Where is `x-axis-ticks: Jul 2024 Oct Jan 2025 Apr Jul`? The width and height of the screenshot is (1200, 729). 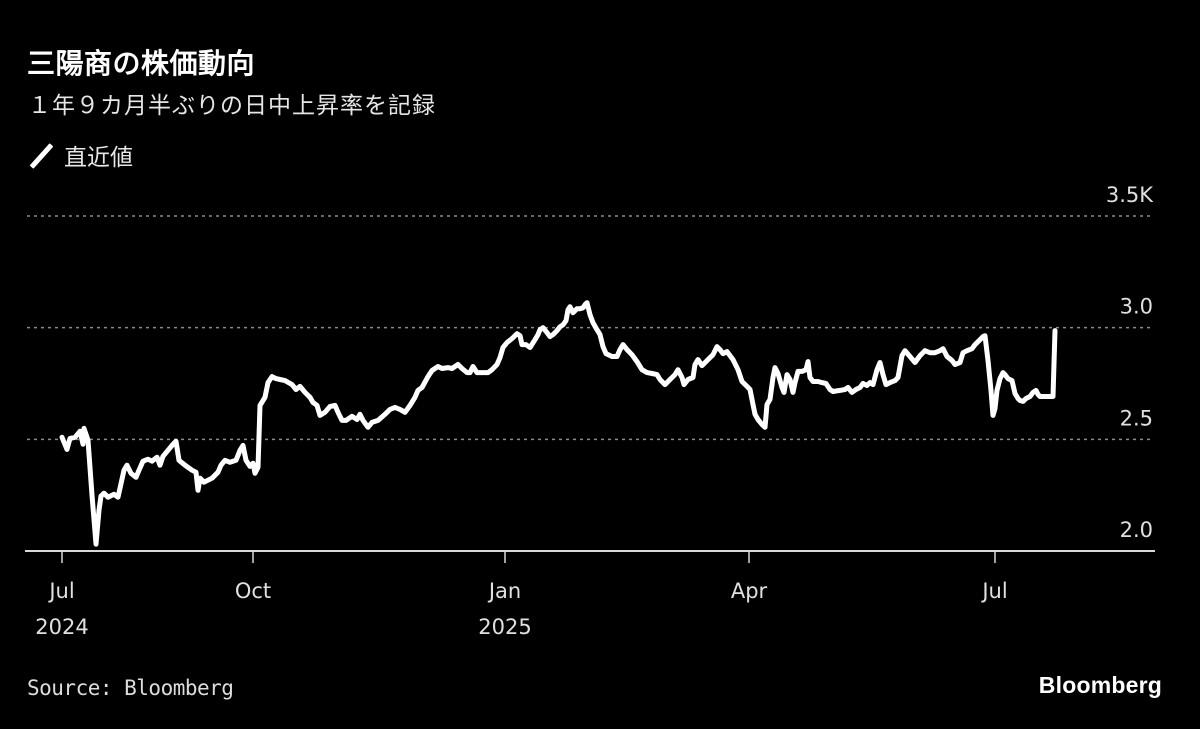
x-axis-ticks: Jul 2024 Oct Jan 2025 Apr Jul is located at coordinates (521, 595).